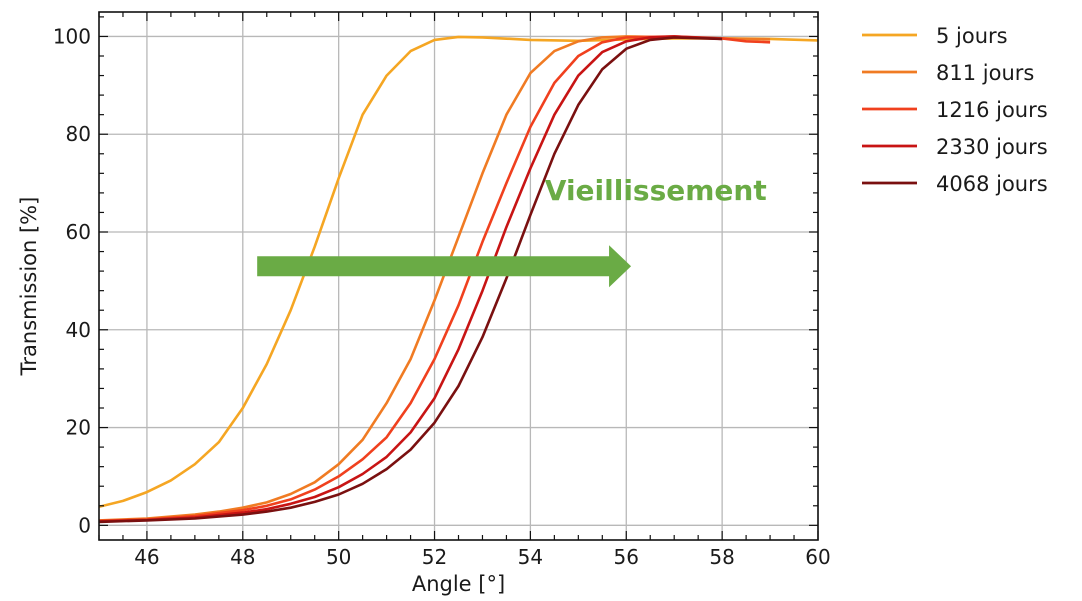 Image resolution: width=1082 pixels, height=601 pixels. I want to click on legend-label: 5 jours, so click(972, 36).